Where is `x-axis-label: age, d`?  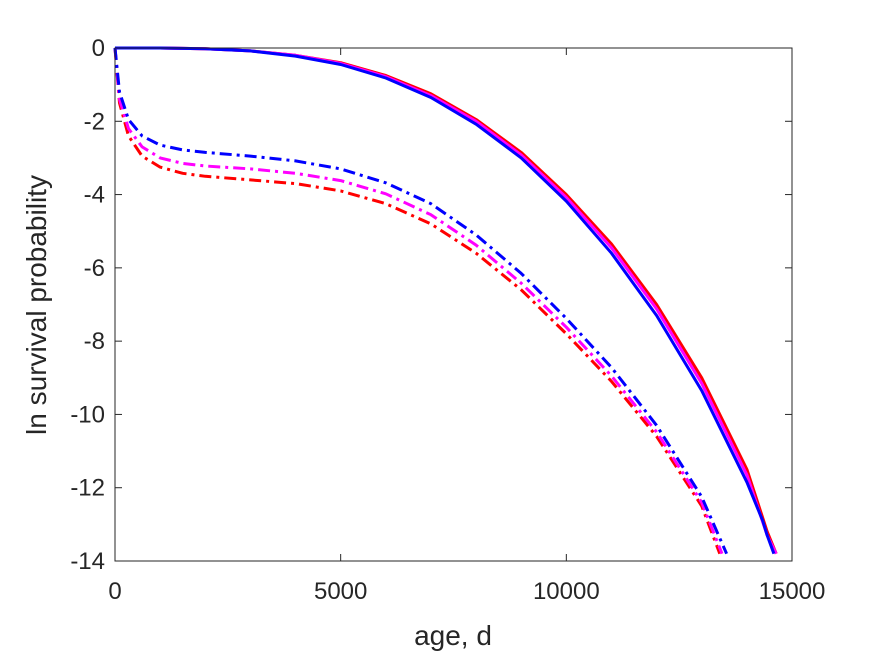
x-axis-label: age, d is located at coordinates (453, 635).